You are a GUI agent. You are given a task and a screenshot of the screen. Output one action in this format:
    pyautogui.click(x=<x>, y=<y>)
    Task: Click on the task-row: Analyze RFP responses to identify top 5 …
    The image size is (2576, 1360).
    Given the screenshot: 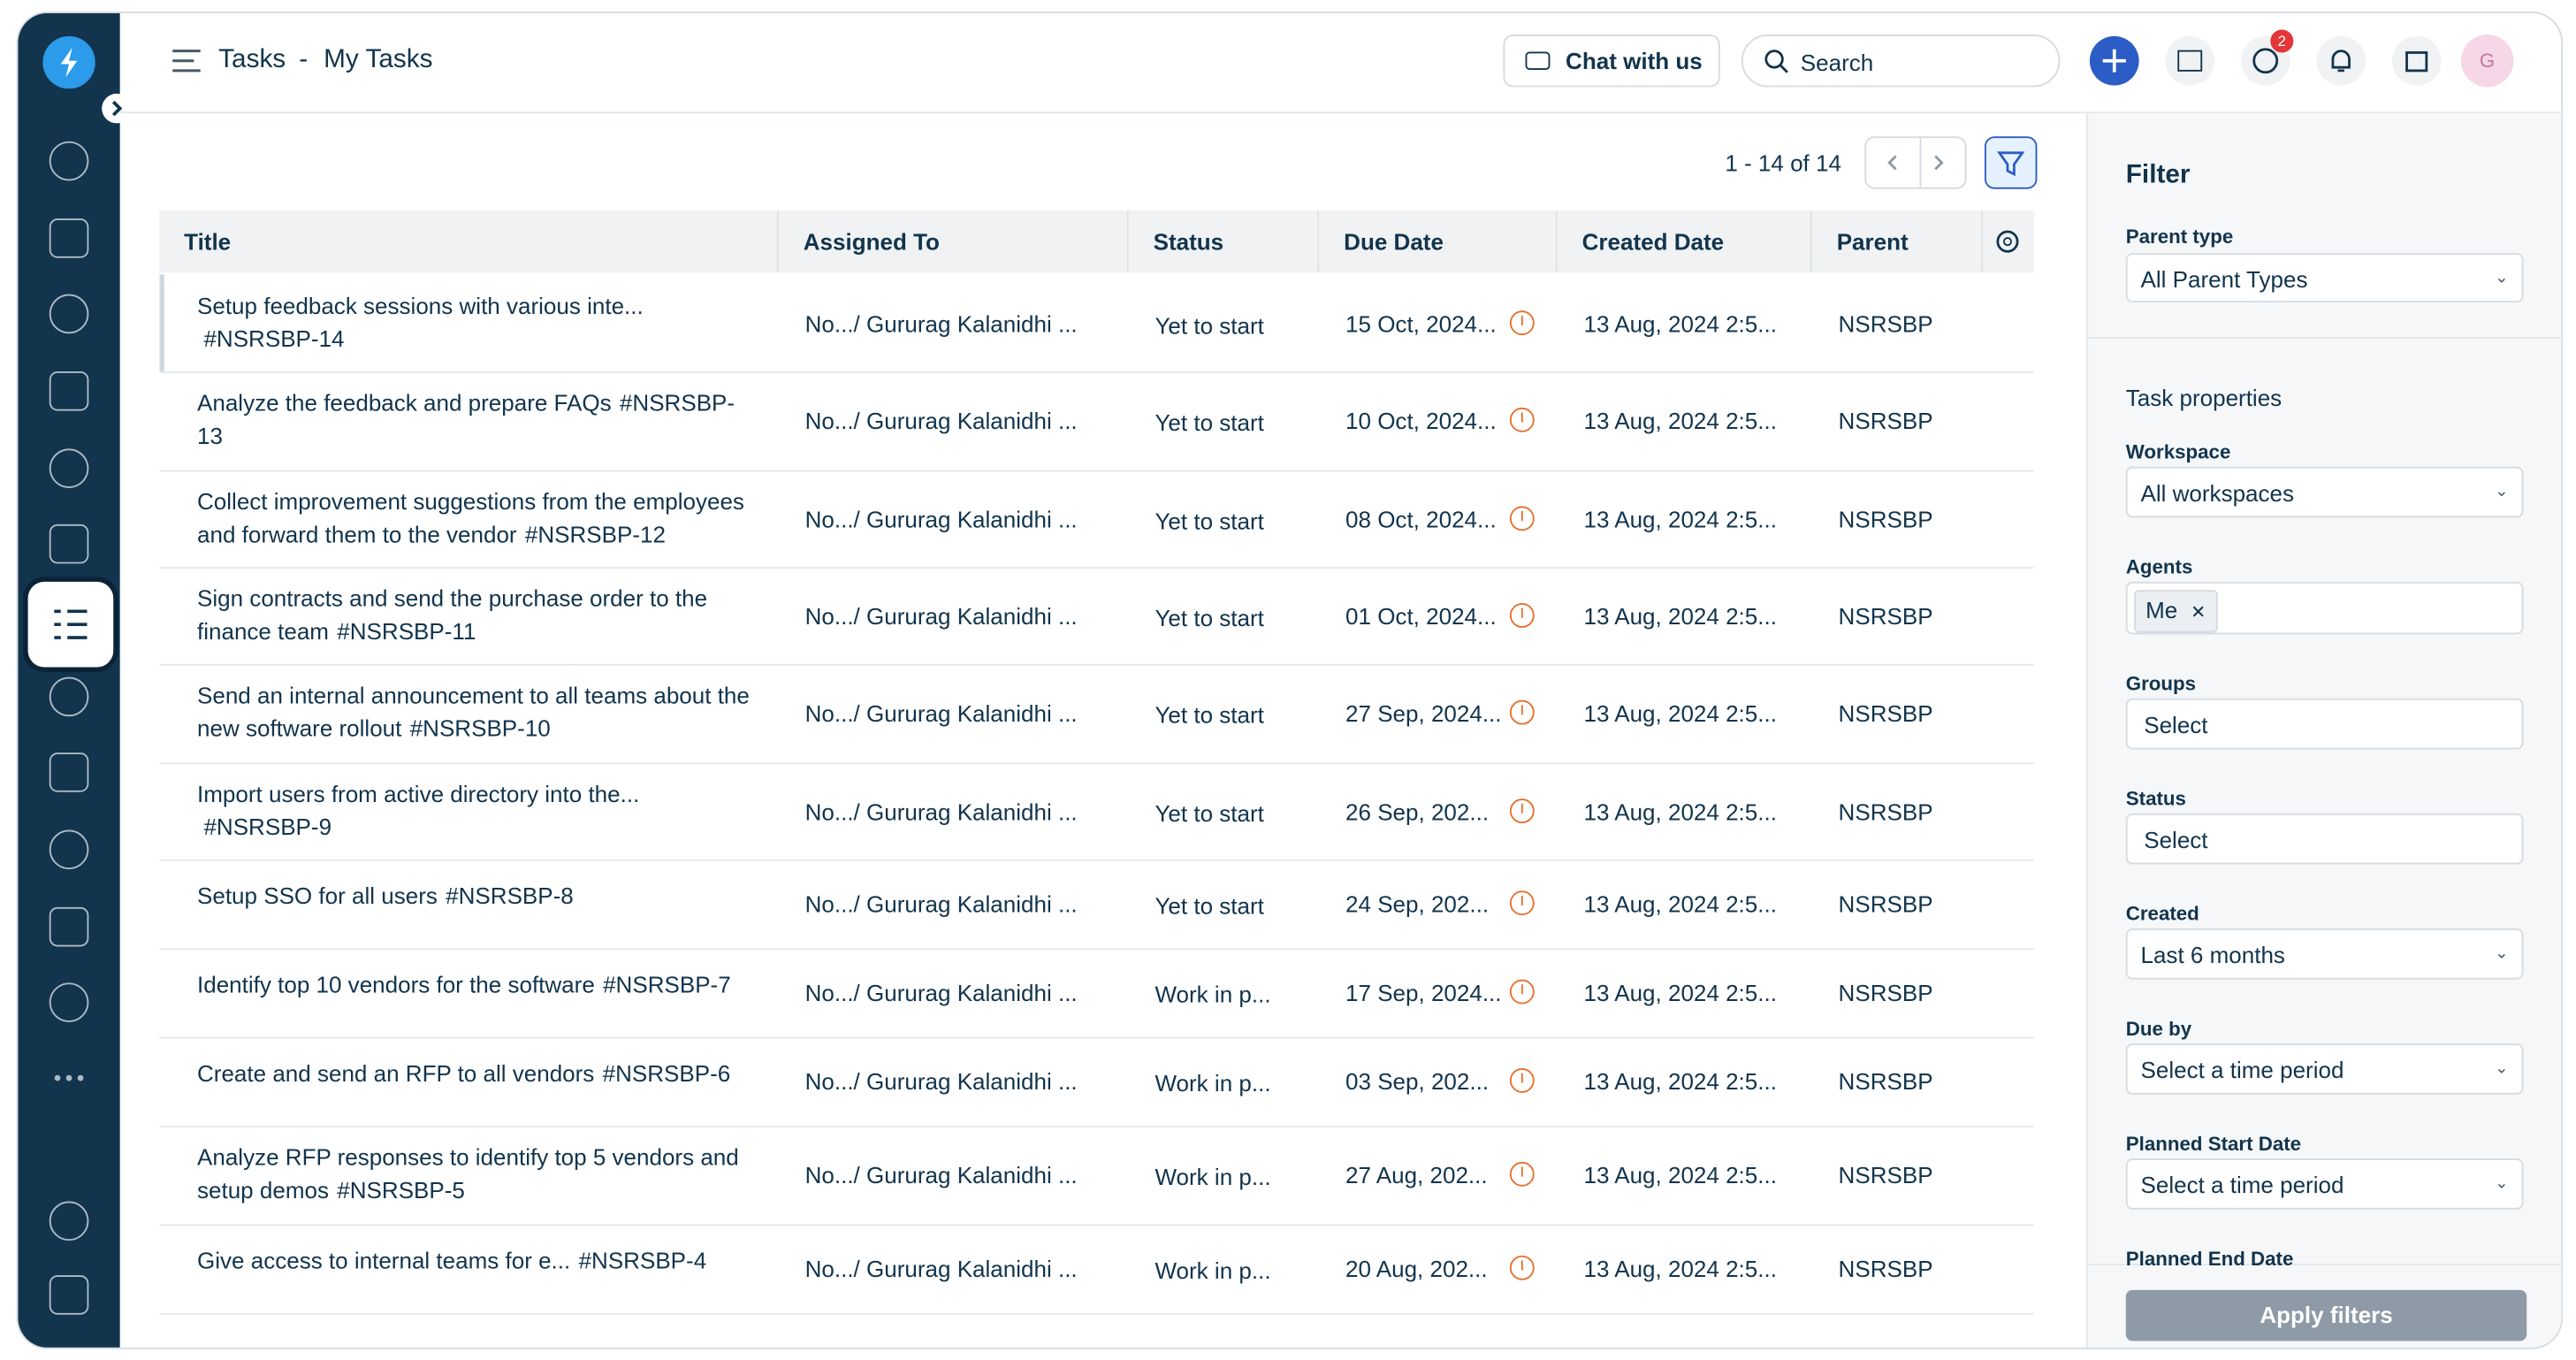 What is the action you would take?
    pyautogui.click(x=1096, y=1176)
    